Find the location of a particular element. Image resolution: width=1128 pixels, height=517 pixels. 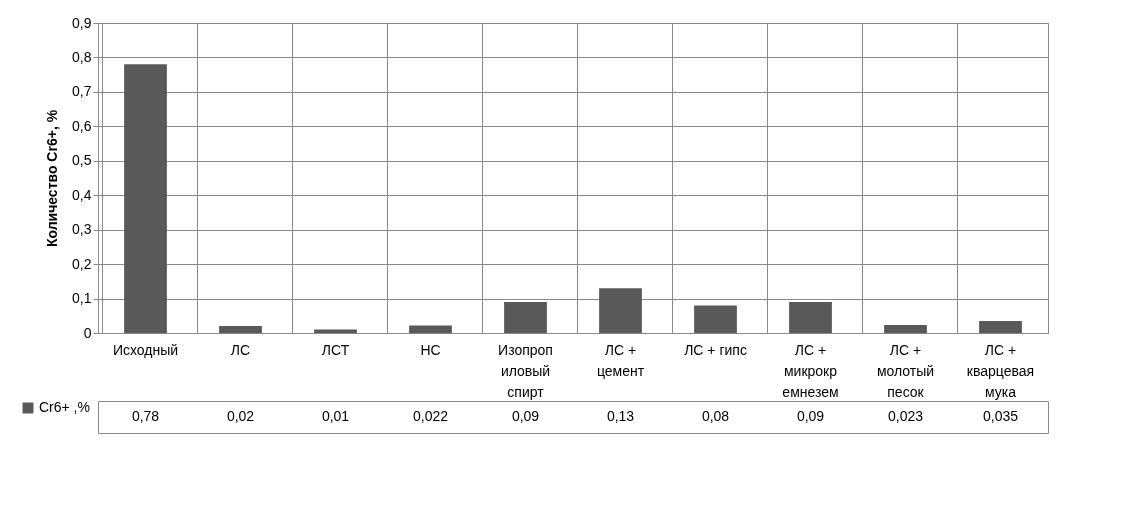

y-tick-label: 0,7 is located at coordinates (82, 91).